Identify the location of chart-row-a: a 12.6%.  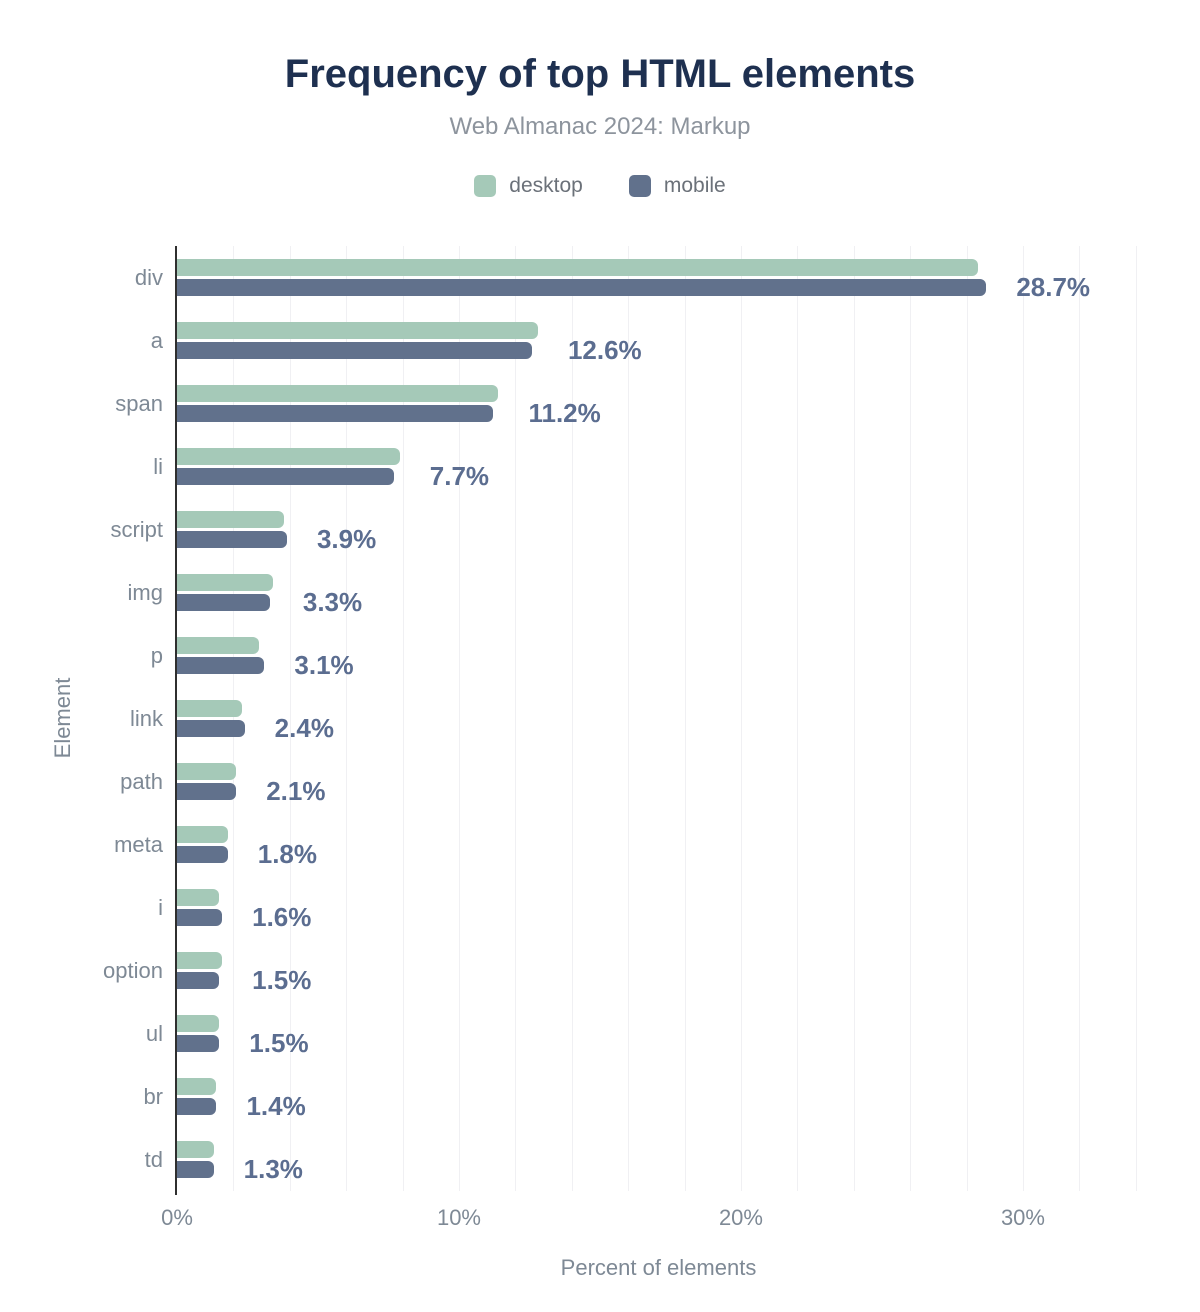
(645, 340).